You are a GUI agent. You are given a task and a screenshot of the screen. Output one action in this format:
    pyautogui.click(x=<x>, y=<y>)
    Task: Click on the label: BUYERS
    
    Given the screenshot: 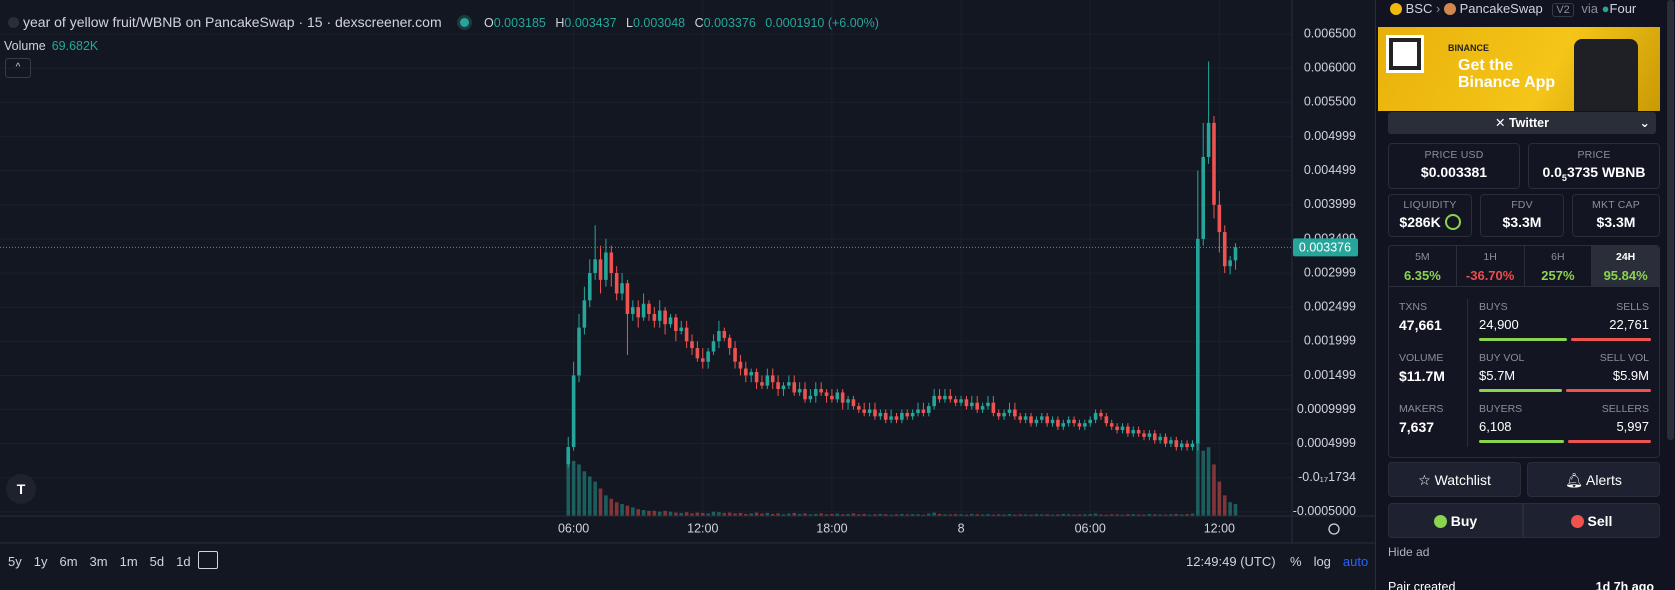 What is the action you would take?
    pyautogui.click(x=1501, y=409)
    